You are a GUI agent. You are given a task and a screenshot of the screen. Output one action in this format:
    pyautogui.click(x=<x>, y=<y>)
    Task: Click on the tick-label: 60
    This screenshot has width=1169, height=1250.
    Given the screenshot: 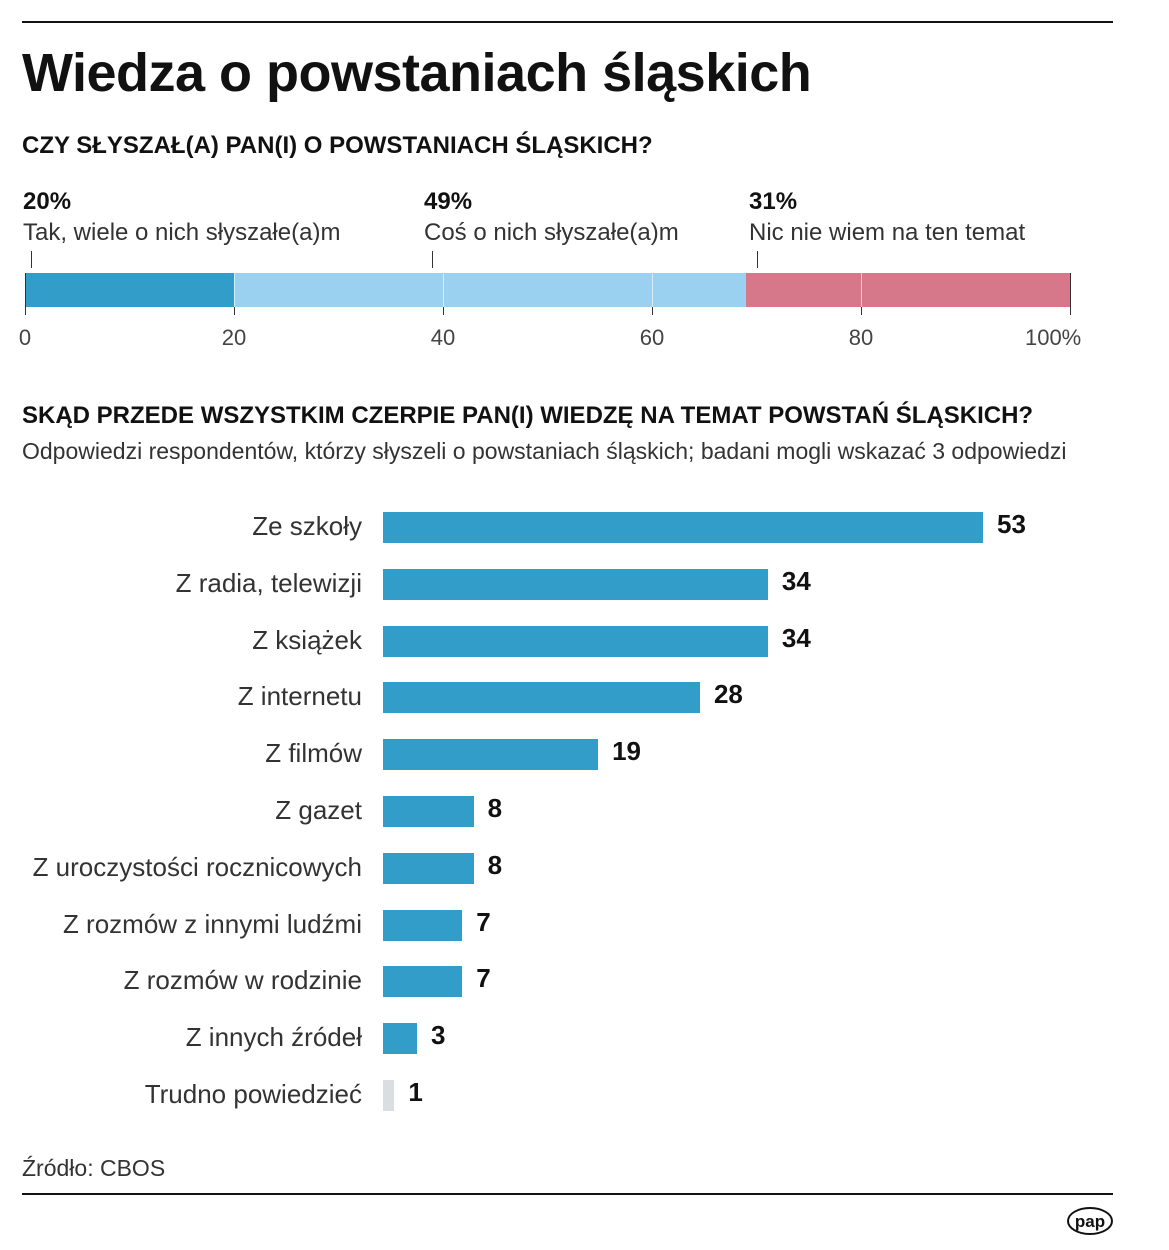 What is the action you would take?
    pyautogui.click(x=652, y=337)
    